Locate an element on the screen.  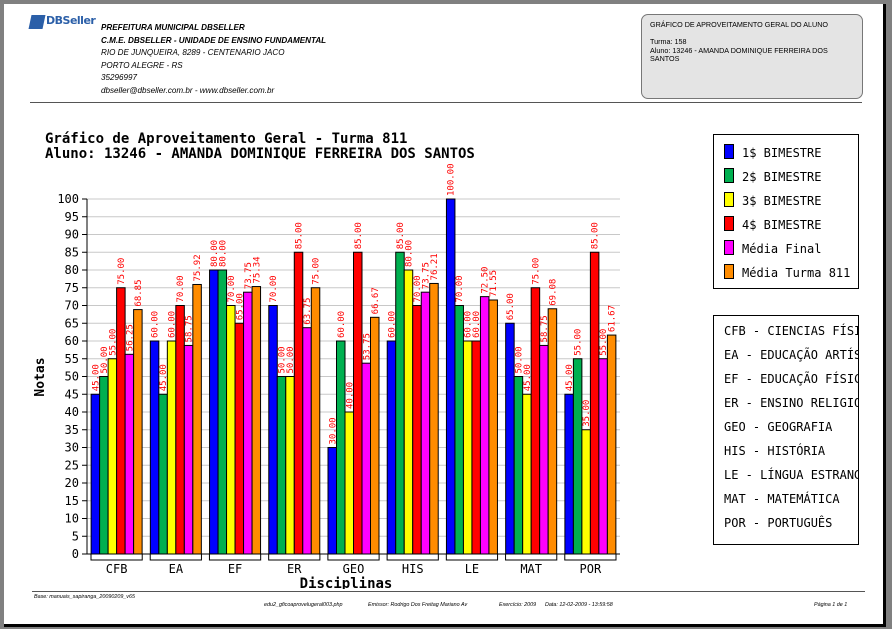
info-turma: Turma: 158 is located at coordinates (668, 41).